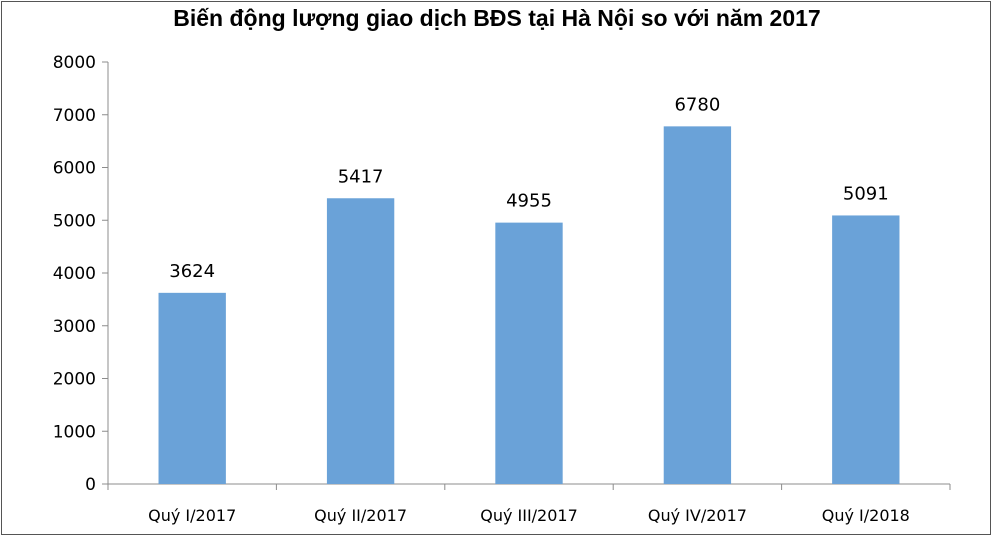 The image size is (994, 538). What do you see at coordinates (866, 193) in the screenshot?
I see `bar-value-label: 5091` at bounding box center [866, 193].